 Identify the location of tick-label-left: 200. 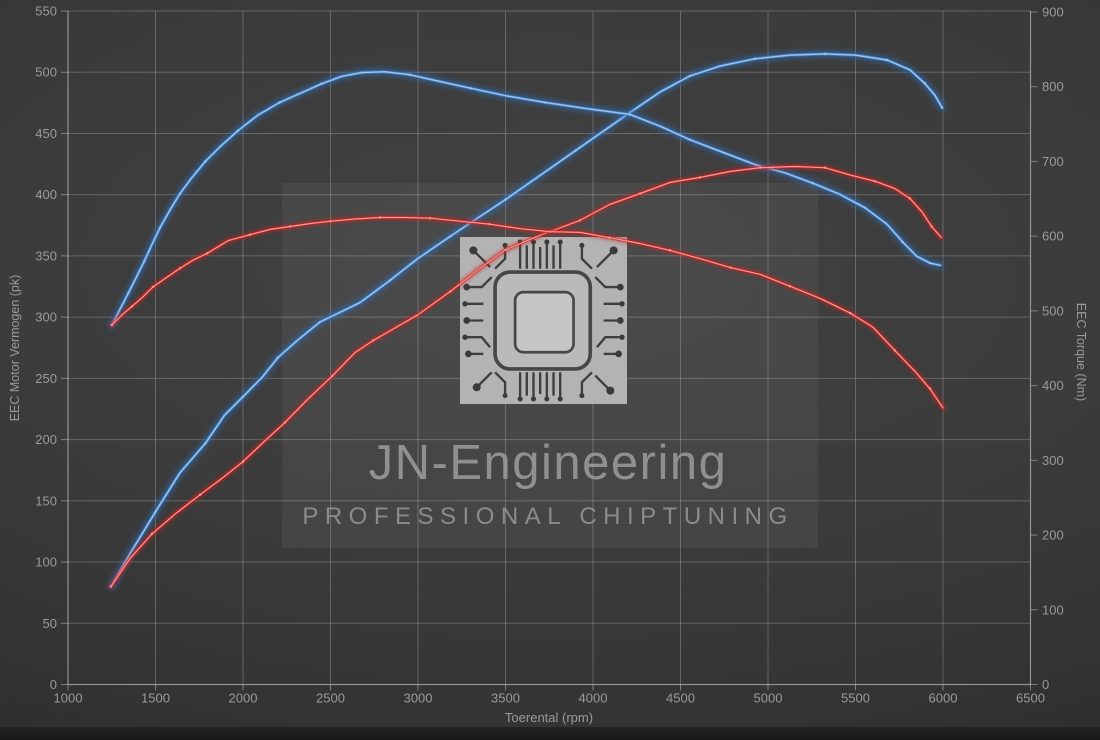
(46, 439).